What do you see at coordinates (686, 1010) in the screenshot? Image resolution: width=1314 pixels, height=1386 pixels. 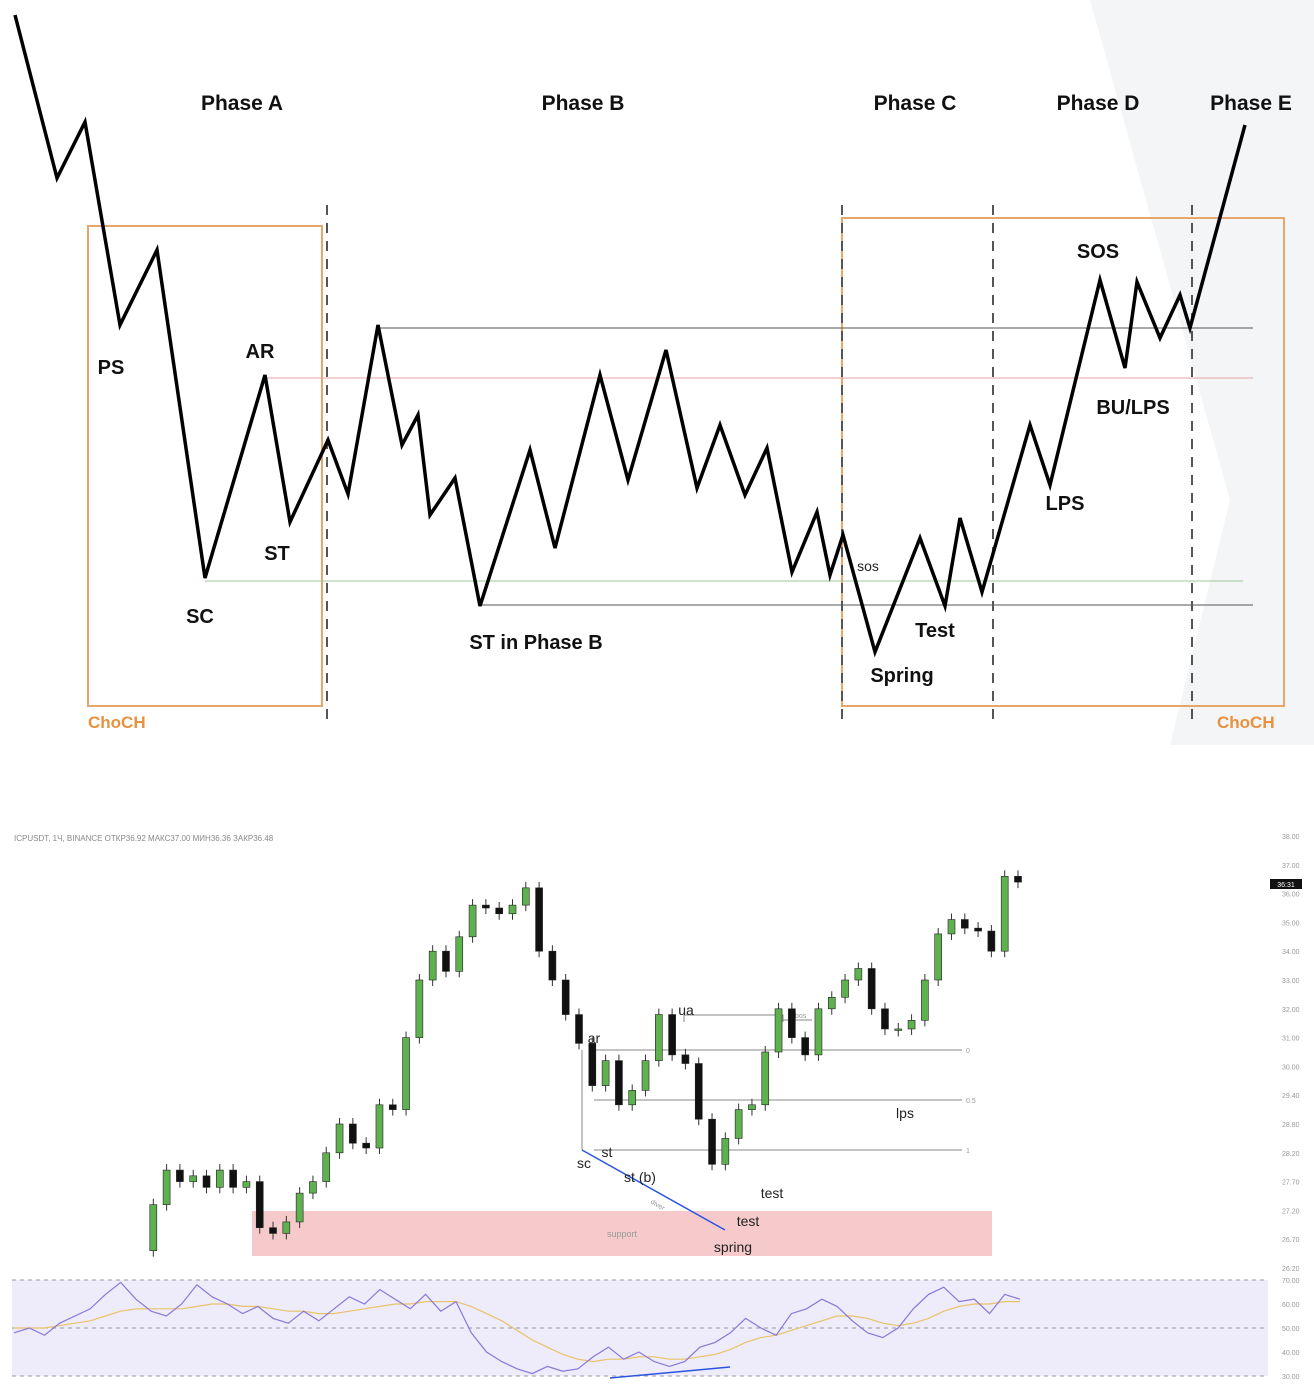 I see `annotation: ua` at bounding box center [686, 1010].